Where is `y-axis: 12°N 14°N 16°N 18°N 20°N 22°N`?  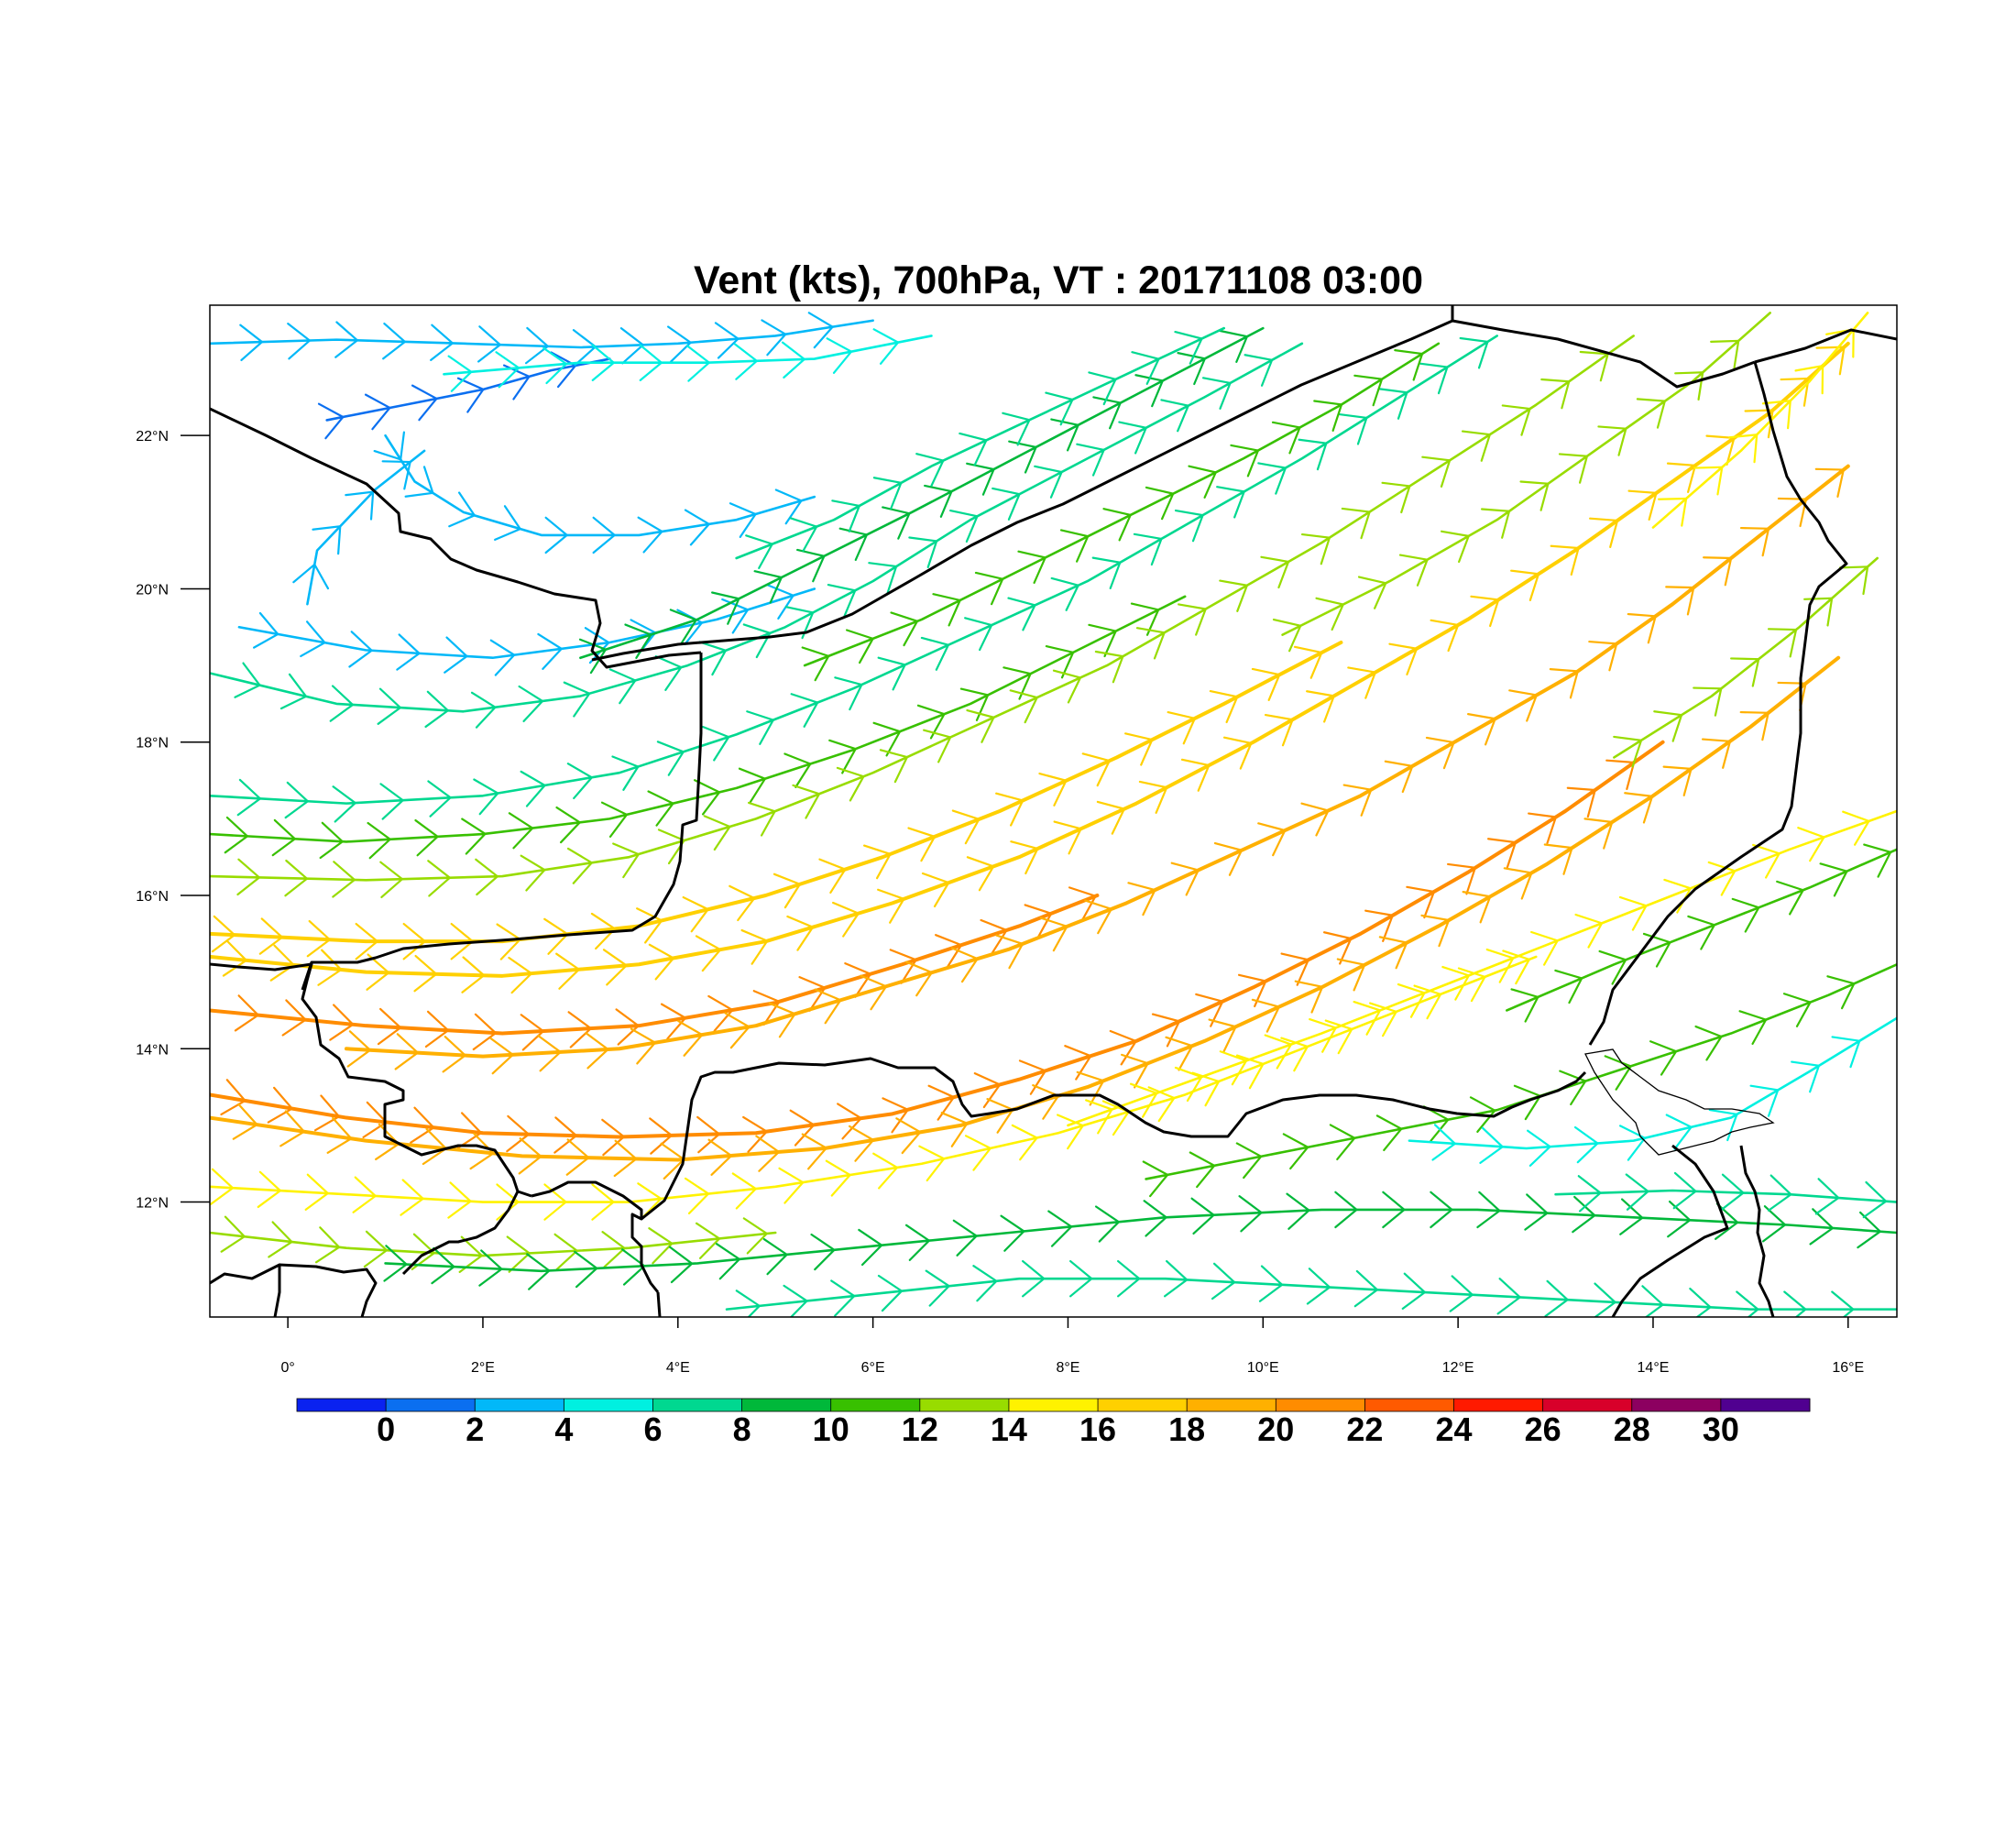
y-axis: 12°N 14°N 16°N 18°N 20°N 22°N is located at coordinates (173, 820).